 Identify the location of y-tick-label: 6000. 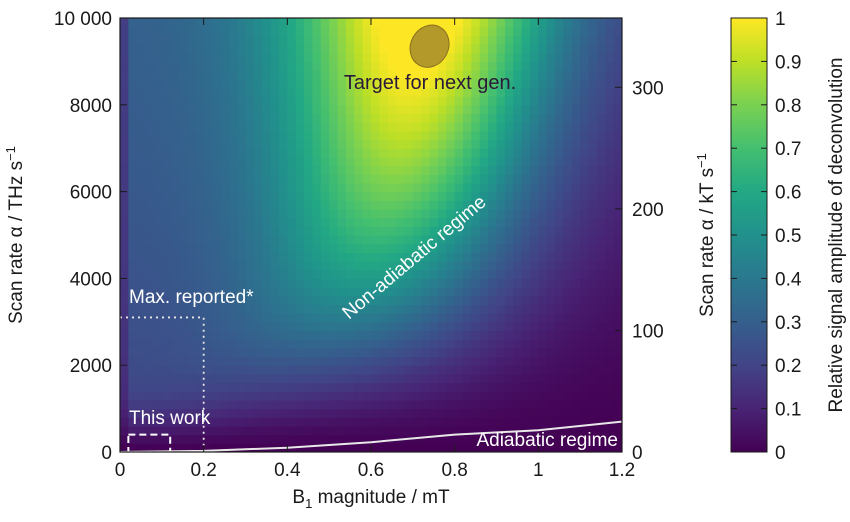
(91, 193).